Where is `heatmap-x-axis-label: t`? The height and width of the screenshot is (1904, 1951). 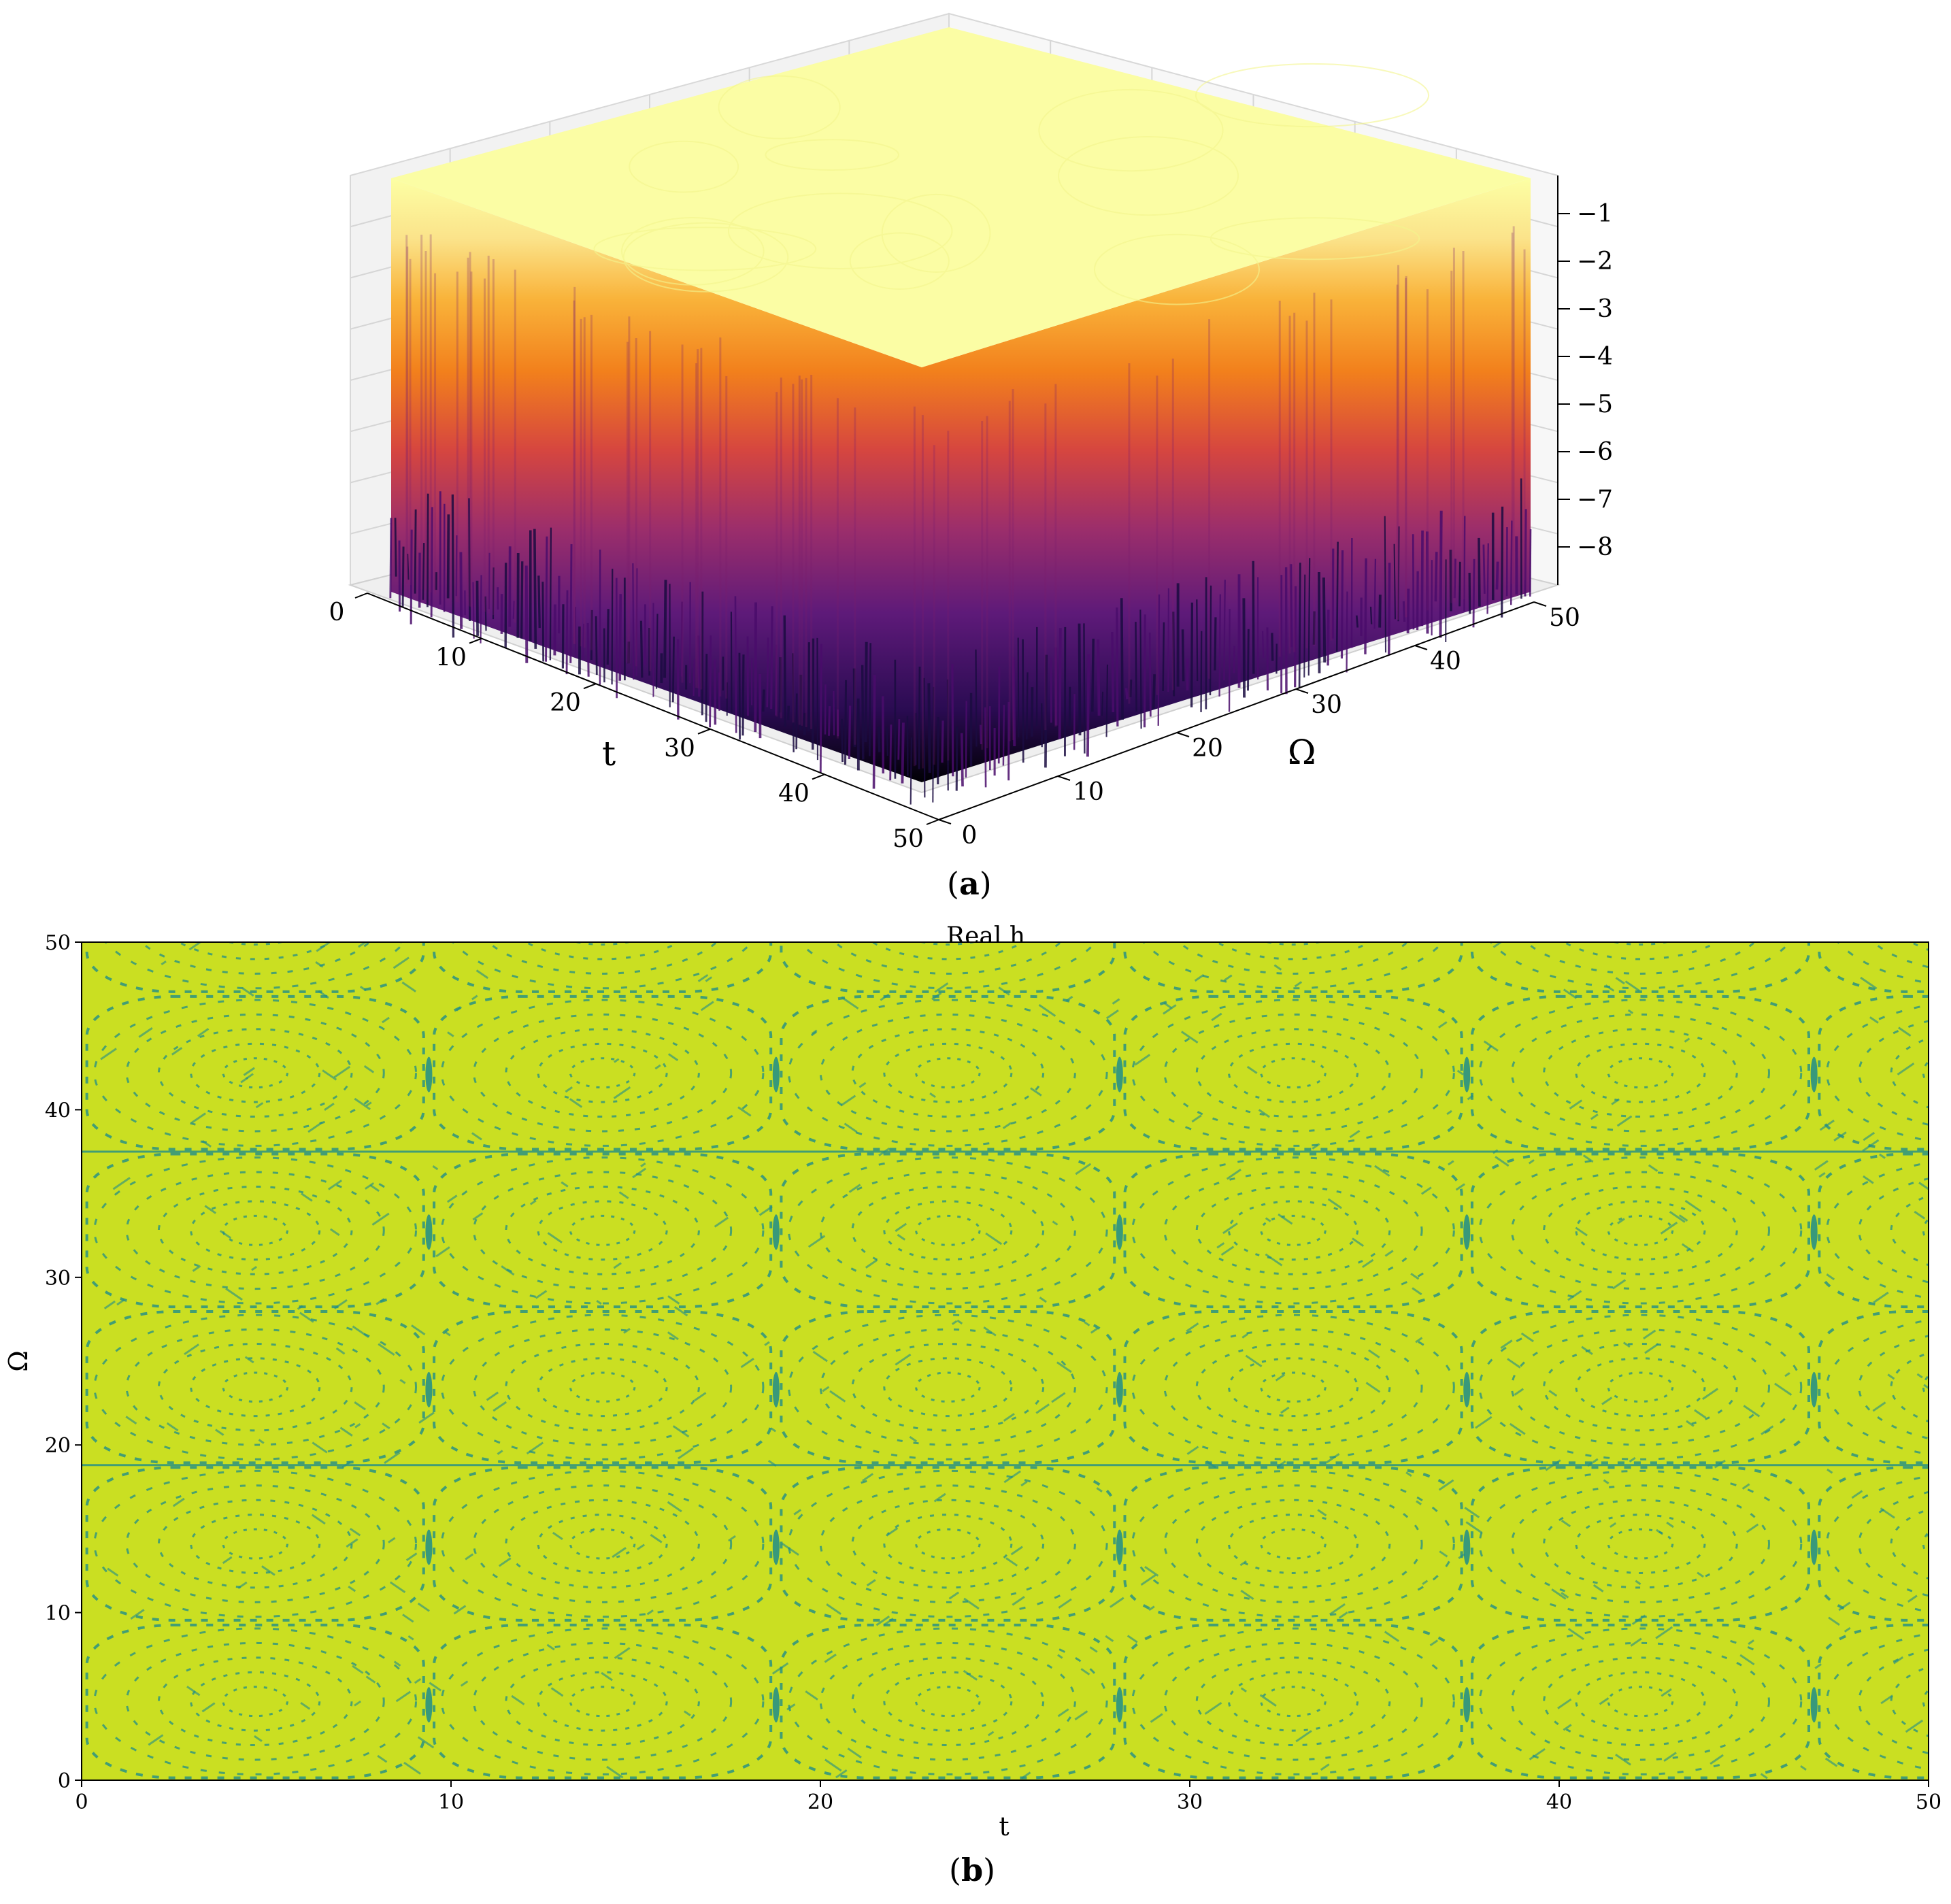
heatmap-x-axis-label: t is located at coordinates (1004, 1826).